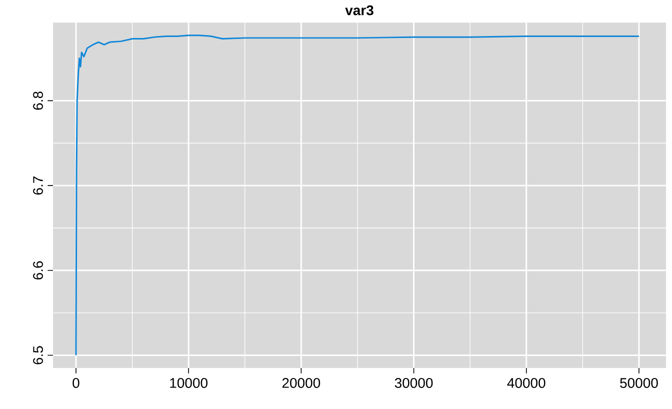 Image resolution: width=672 pixels, height=409 pixels. What do you see at coordinates (301, 383) in the screenshot?
I see `x-tick-label: 20000` at bounding box center [301, 383].